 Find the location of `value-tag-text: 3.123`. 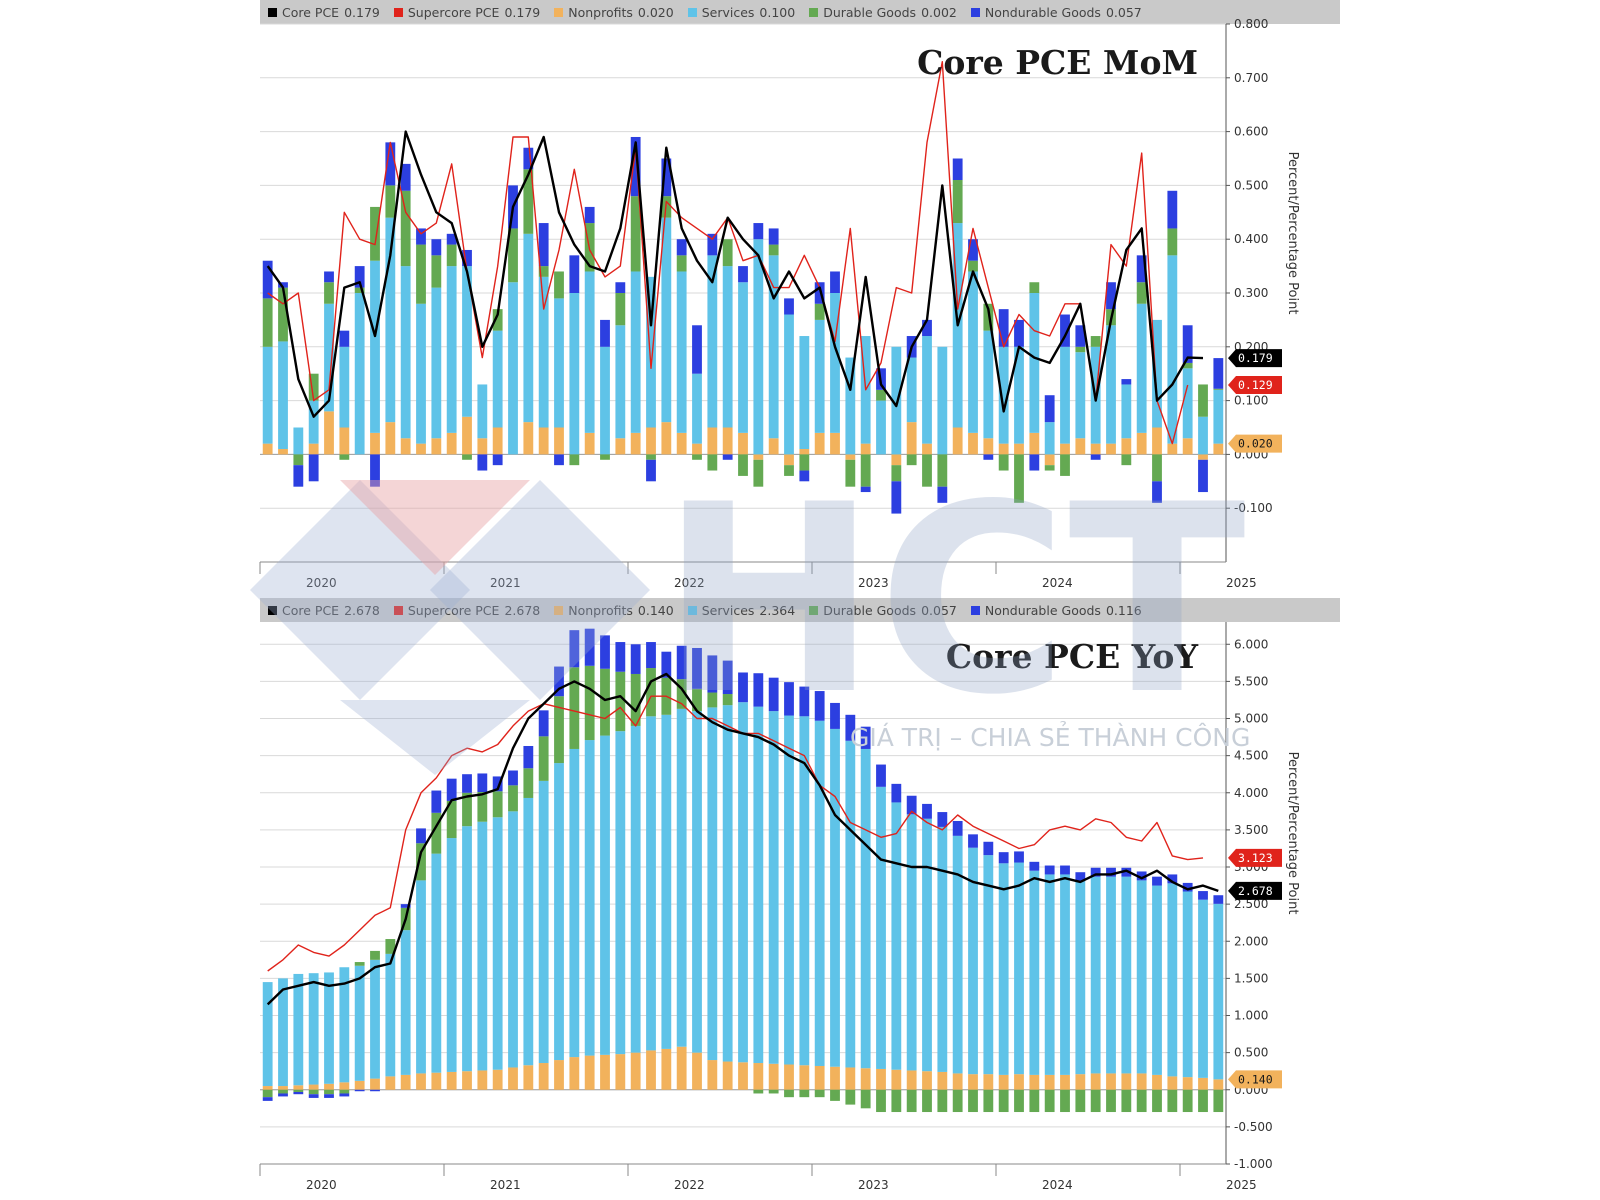

value-tag-text: 3.123 is located at coordinates (1255, 858).